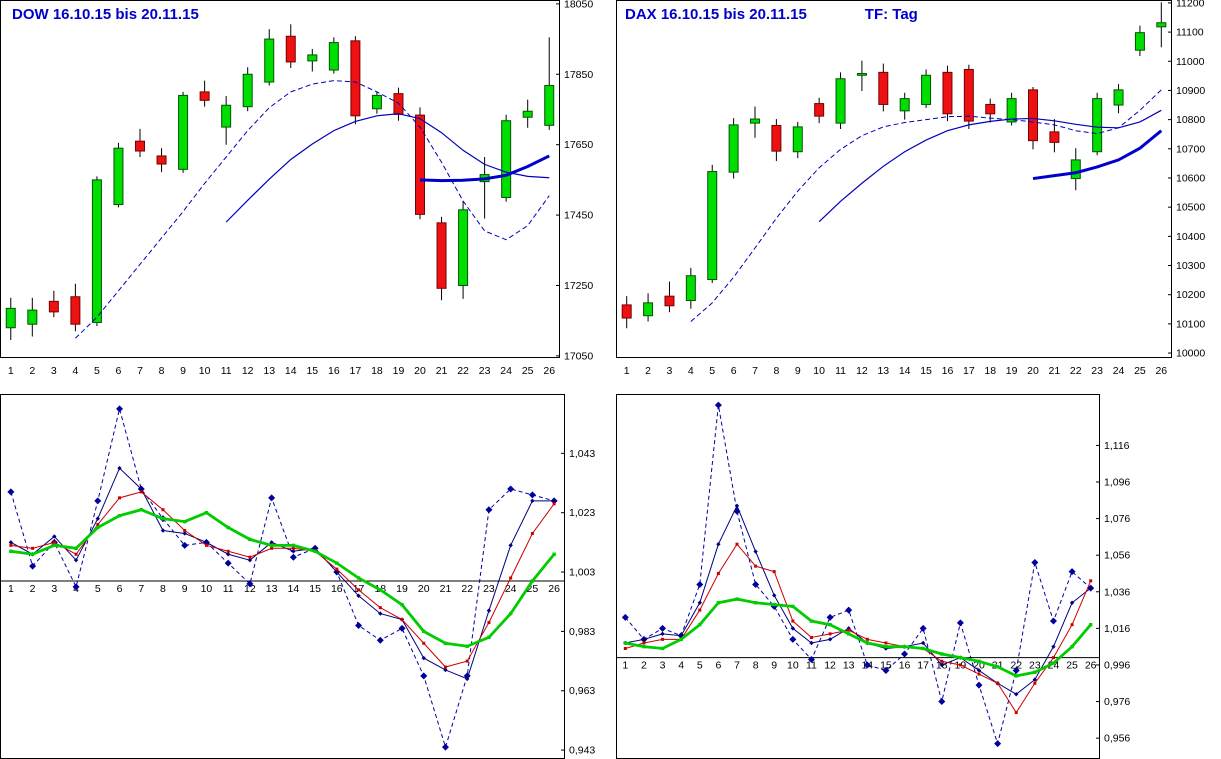  I want to click on svg-text: 1,023, so click(582, 513).